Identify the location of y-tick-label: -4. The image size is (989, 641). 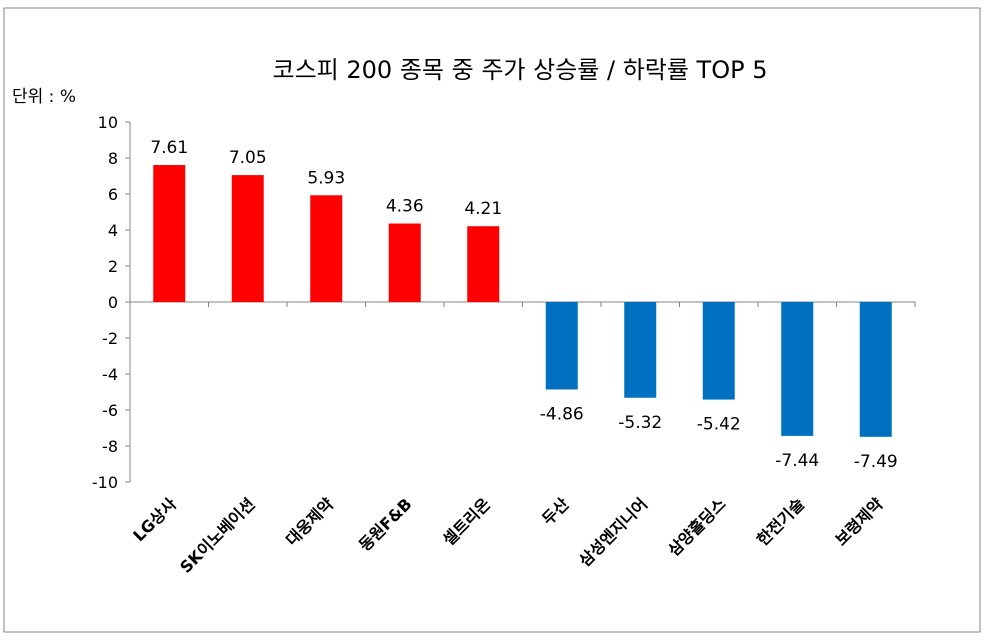
(110, 374).